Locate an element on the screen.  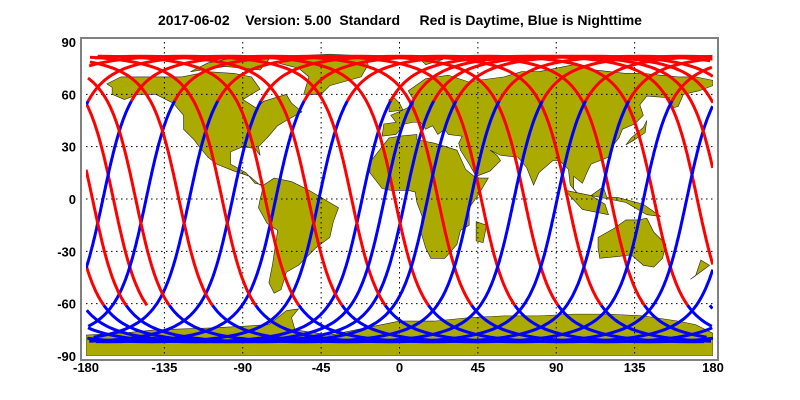
y-tick-label: 30 is located at coordinates (69, 147).